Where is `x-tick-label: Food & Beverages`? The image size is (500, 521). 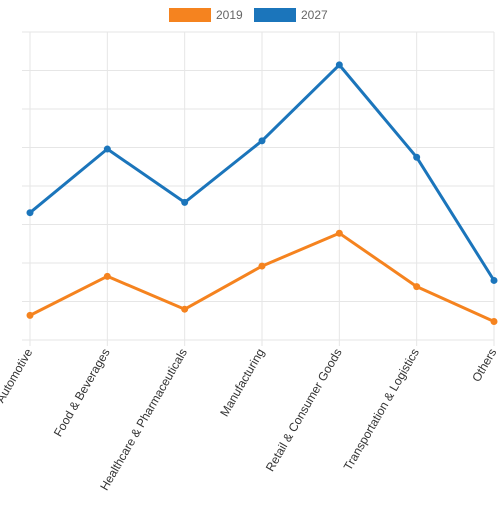
x-tick-label: Food & Beverages is located at coordinates (82, 392).